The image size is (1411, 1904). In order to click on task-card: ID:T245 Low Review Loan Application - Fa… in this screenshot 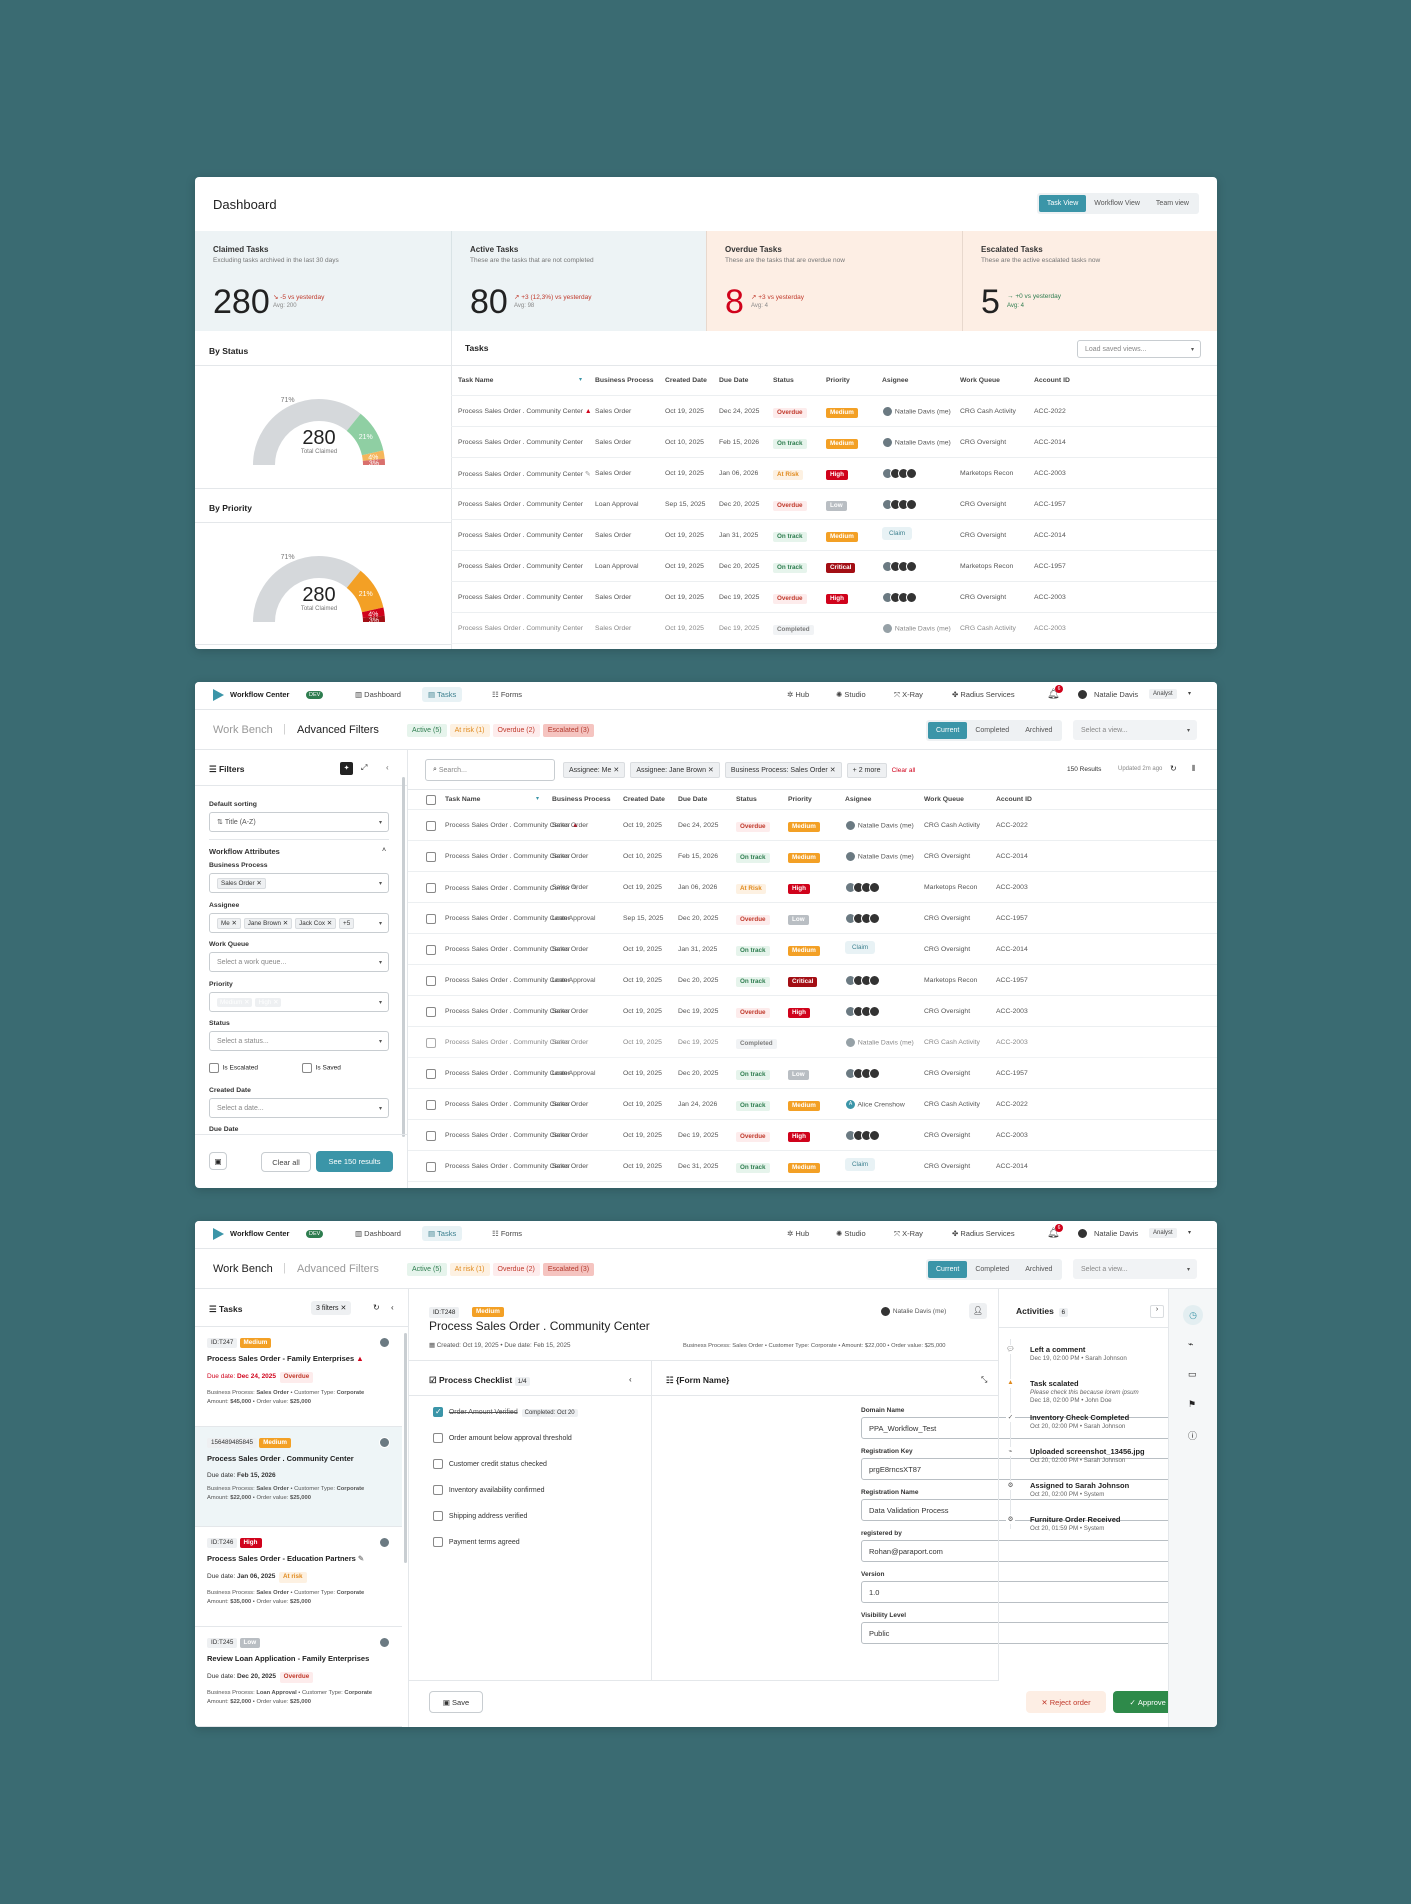, I will do `click(298, 1677)`.